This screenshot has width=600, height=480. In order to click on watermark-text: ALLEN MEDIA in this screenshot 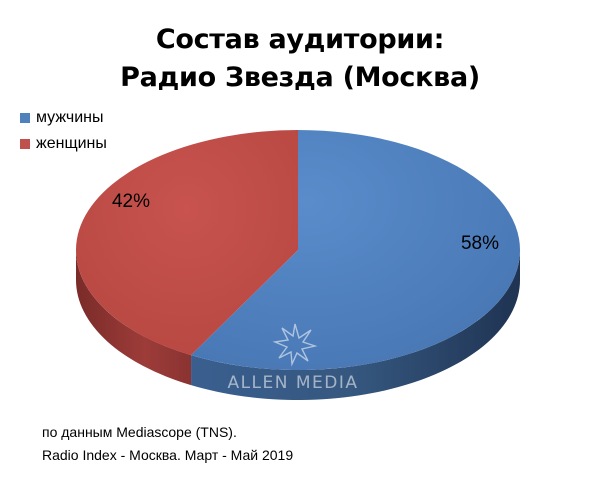, I will do `click(292, 383)`.